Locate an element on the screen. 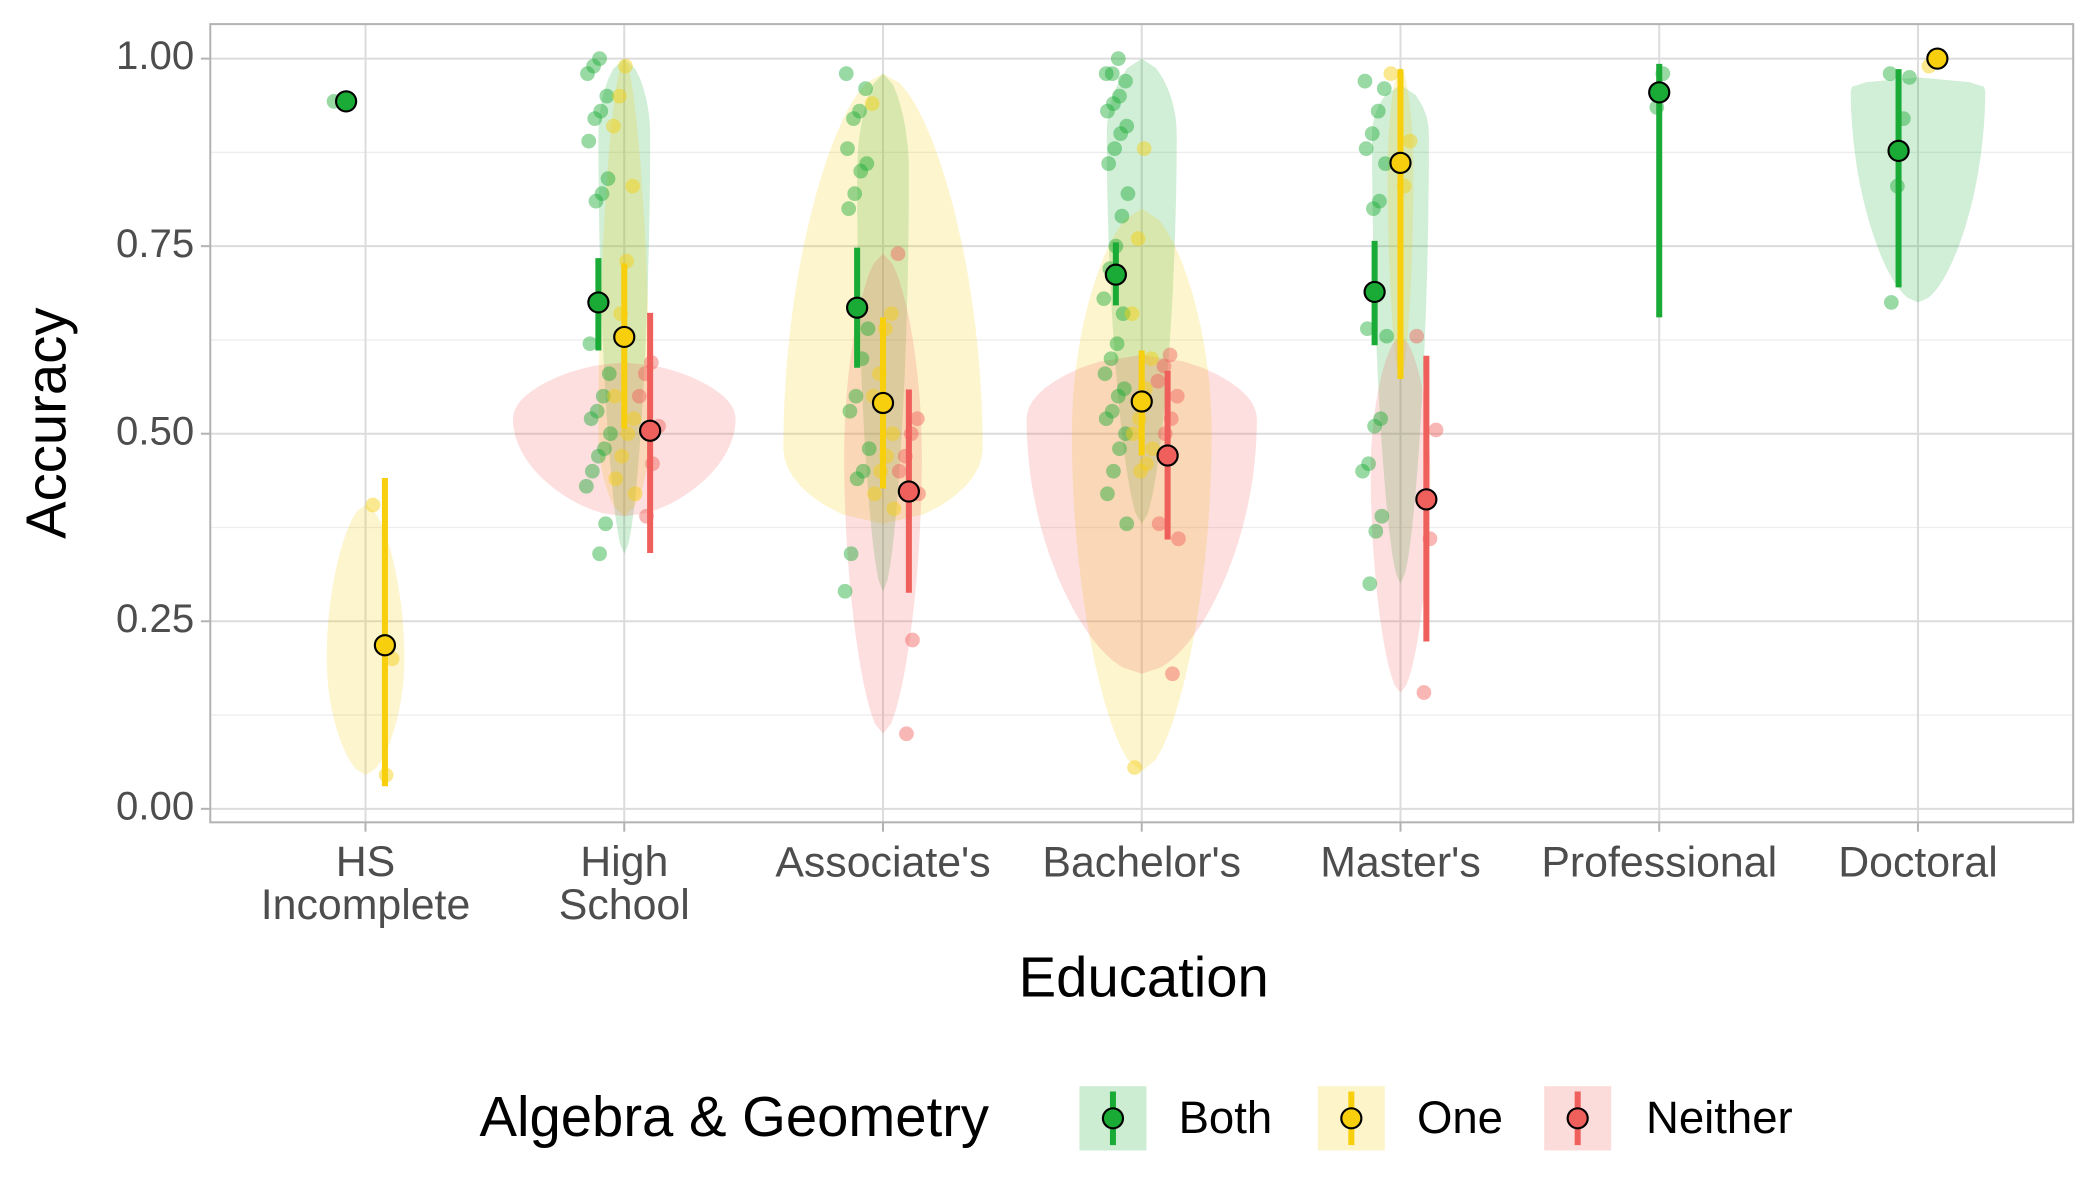 The height and width of the screenshot is (1200, 2100). legend-title: Algebra & Geometry is located at coordinates (734, 1116).